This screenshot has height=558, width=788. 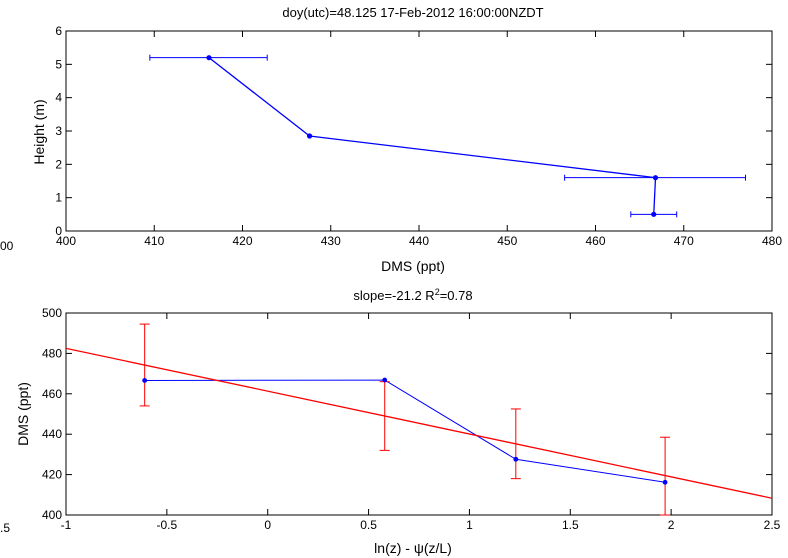 What do you see at coordinates (66, 241) in the screenshot?
I see `x-tick-label: 400` at bounding box center [66, 241].